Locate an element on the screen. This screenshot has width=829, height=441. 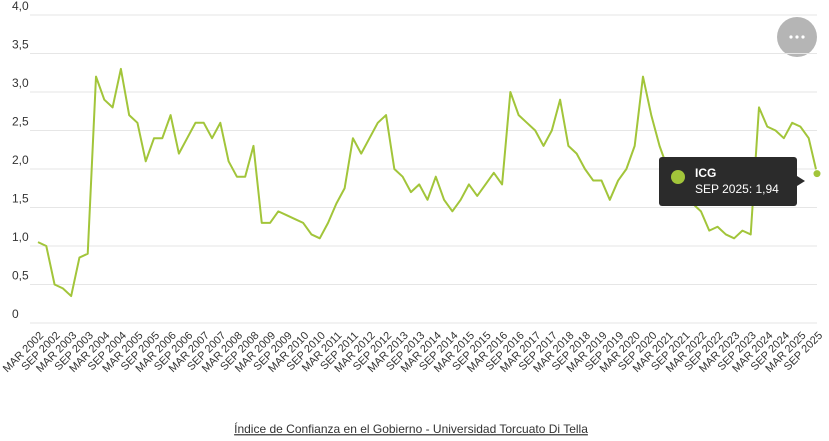
y-tick-label: 1,5 is located at coordinates (20, 199).